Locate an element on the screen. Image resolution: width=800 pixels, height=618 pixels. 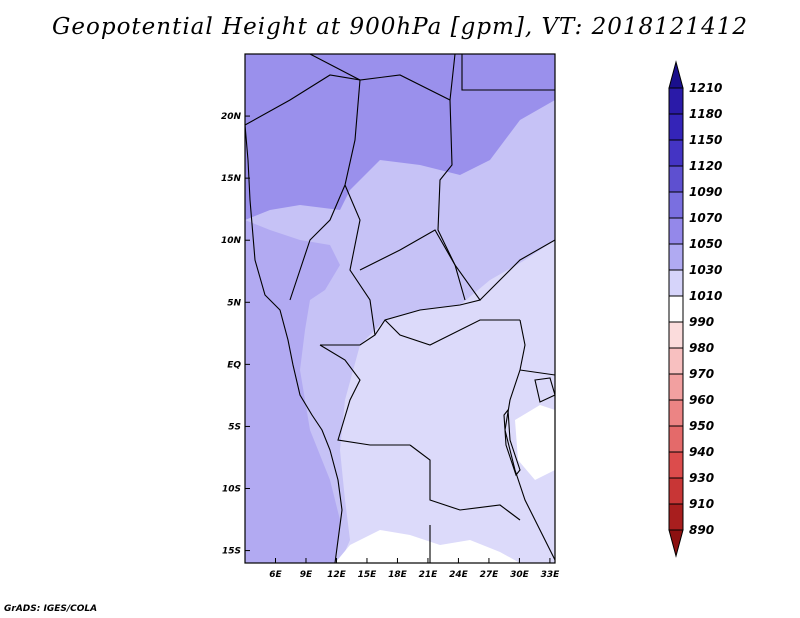
x-tick-label: 18E is located at coordinates (398, 575).